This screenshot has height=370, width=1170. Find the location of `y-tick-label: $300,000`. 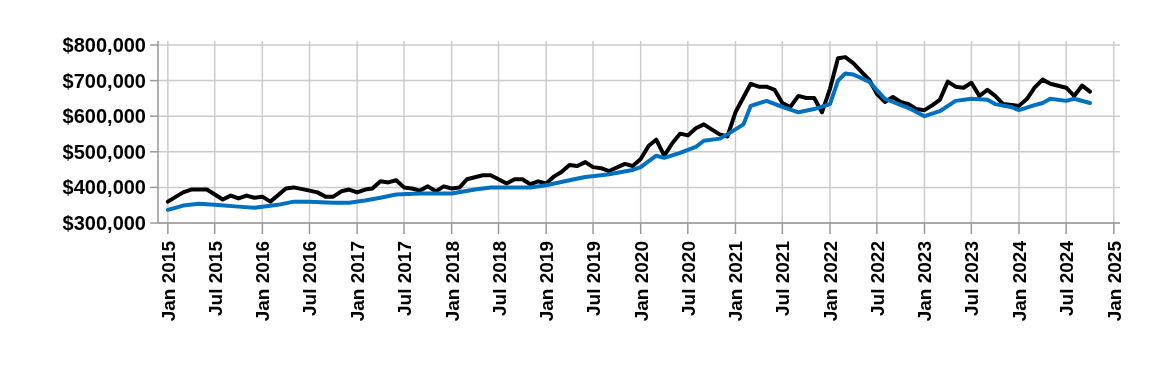

y-tick-label: $300,000 is located at coordinates (104, 223).